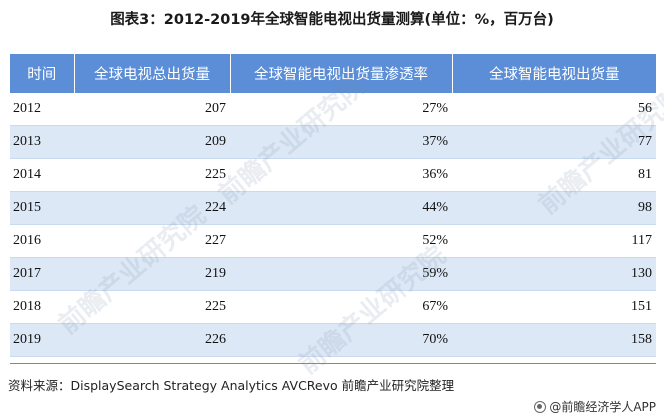 The image size is (664, 420). I want to click on cell-rate: 37%, so click(341, 142).